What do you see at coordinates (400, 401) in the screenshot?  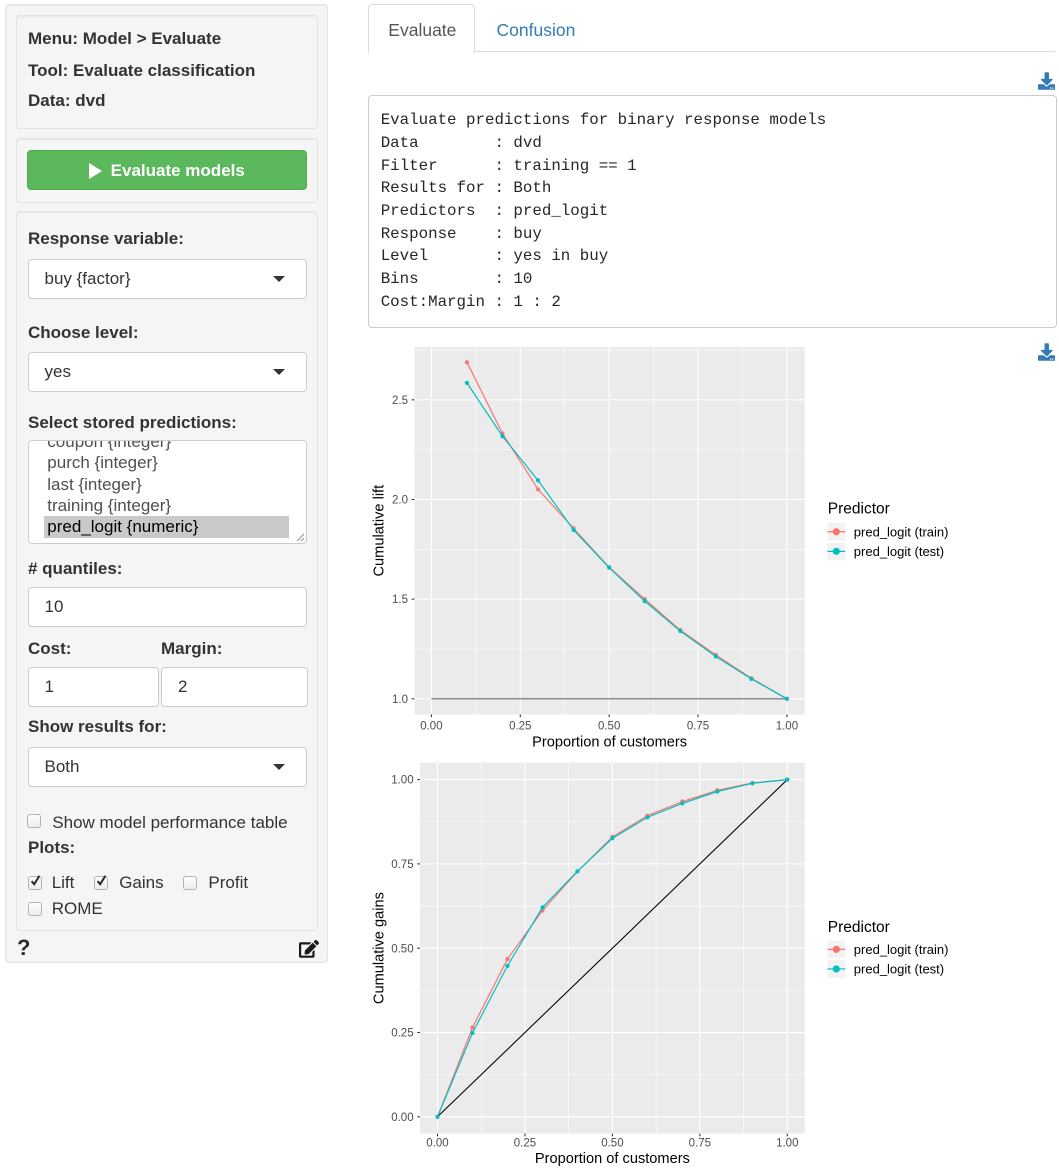 I see `svg-text: 2.5` at bounding box center [400, 401].